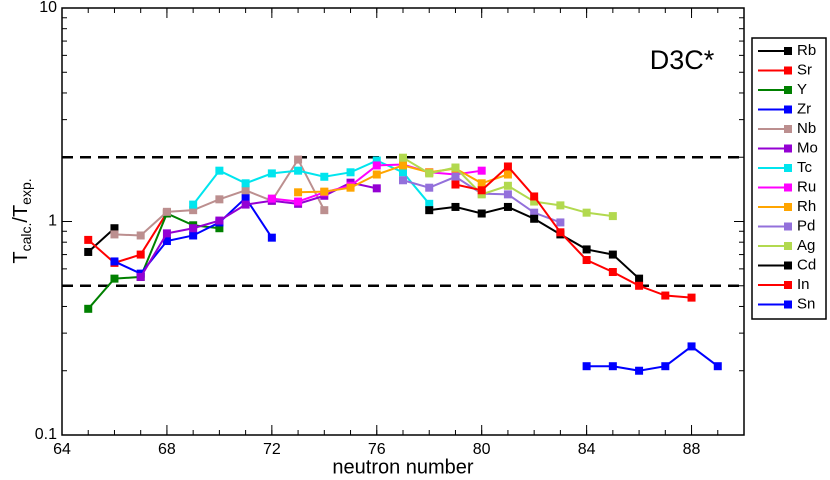  What do you see at coordinates (377, 449) in the screenshot?
I see `x-tick-label: 76` at bounding box center [377, 449].